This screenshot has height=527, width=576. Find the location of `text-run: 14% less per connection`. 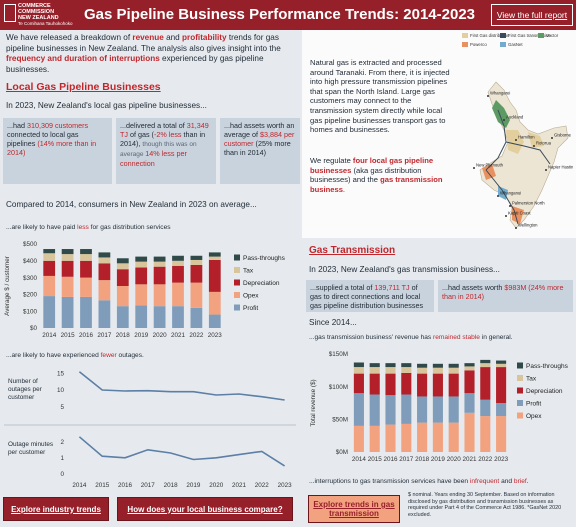

text-run: 14% less per connection is located at coordinates (153, 158).